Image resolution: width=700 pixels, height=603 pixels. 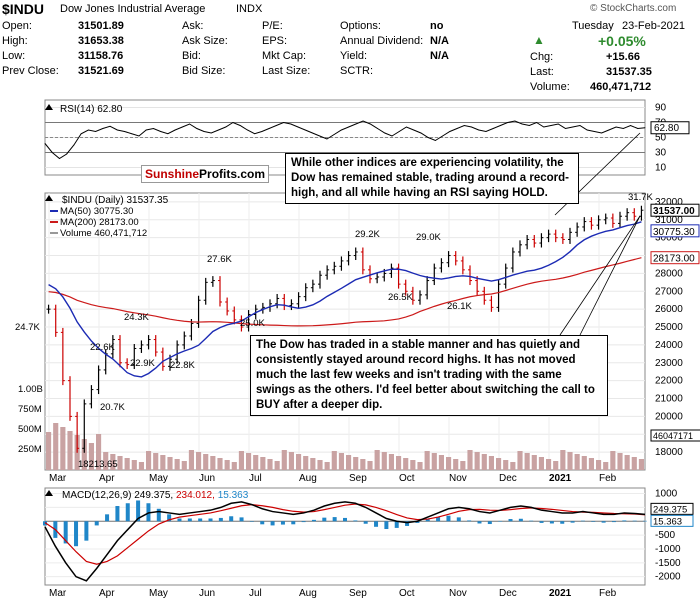 I want to click on macd-tick-label: -2000, so click(x=668, y=577).